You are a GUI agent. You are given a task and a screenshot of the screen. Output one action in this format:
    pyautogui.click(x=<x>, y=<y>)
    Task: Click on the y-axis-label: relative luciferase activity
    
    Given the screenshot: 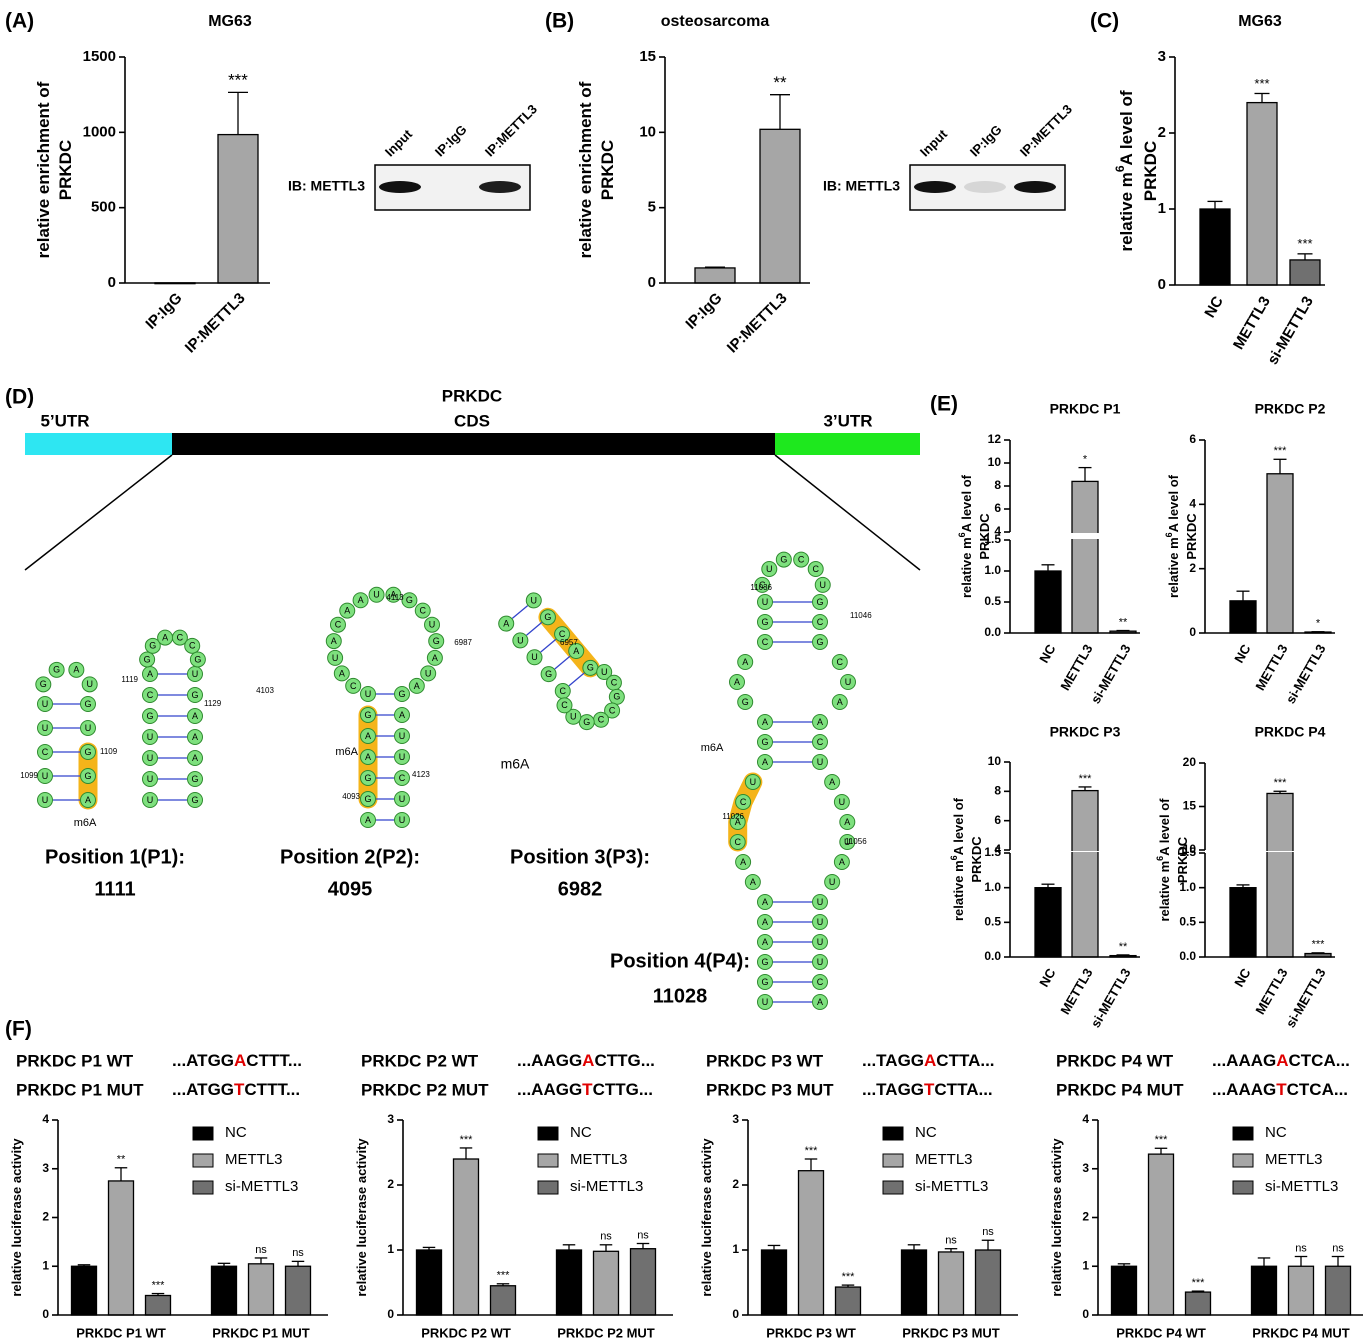 What is the action you would take?
    pyautogui.click(x=361, y=1217)
    